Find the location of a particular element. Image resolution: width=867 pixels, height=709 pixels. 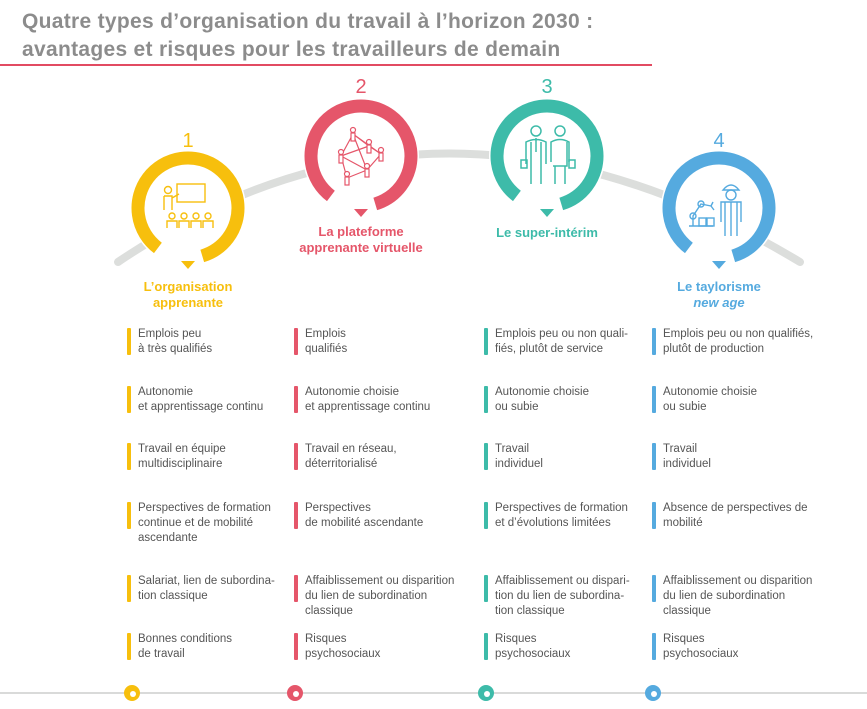

column-3-row-2: Autonomie choisie ou subie is located at coordinates (568, 400).